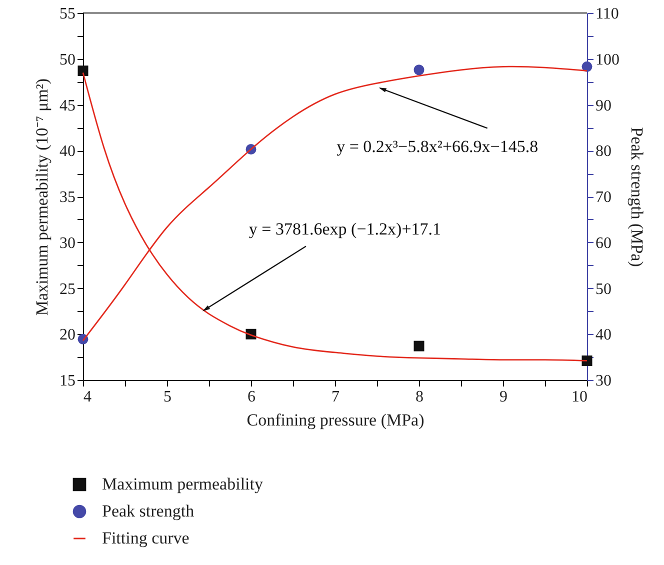 The image size is (664, 565). Describe the element at coordinates (68, 105) in the screenshot. I see `y-tick-label: 45` at that location.